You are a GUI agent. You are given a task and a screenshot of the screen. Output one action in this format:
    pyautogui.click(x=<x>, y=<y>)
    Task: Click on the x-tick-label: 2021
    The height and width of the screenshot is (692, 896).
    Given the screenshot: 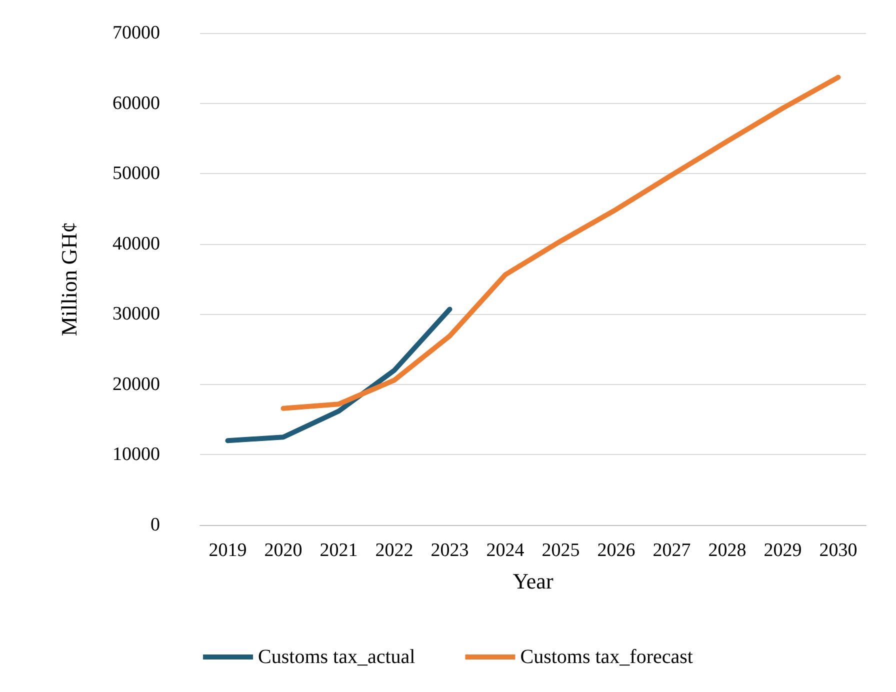 What is the action you would take?
    pyautogui.click(x=339, y=550)
    